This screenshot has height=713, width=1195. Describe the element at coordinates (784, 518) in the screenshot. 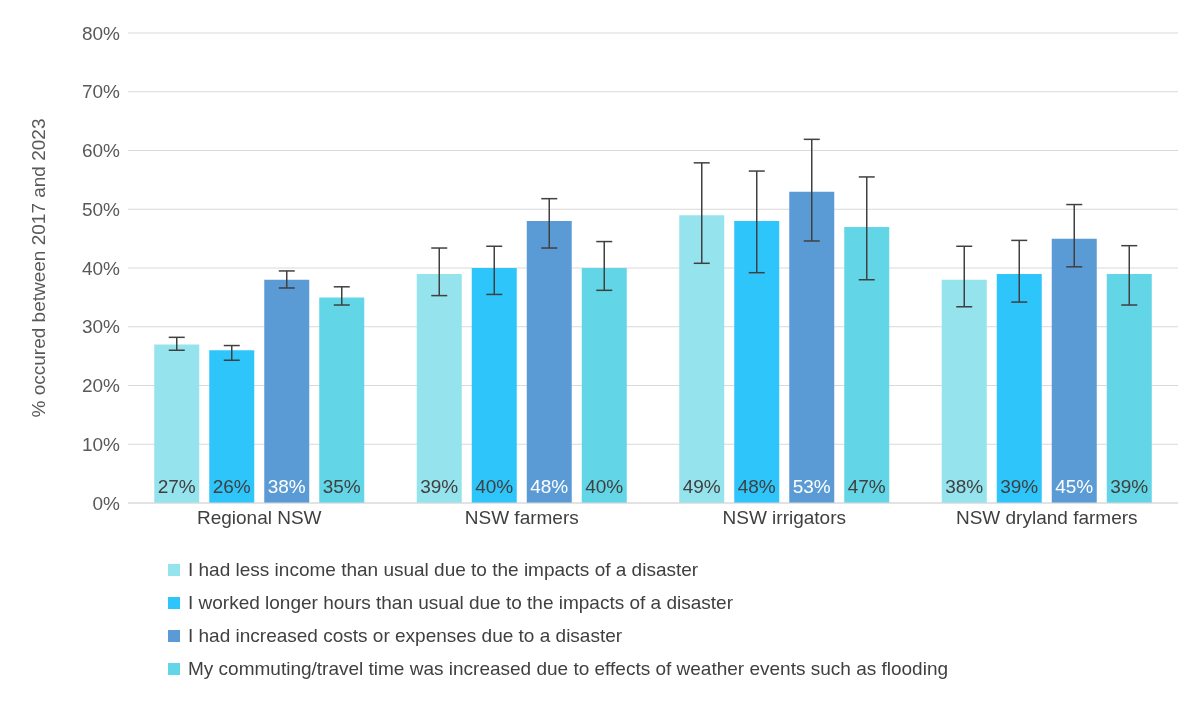

I see `x-tick-label: NSW irrigators` at that location.